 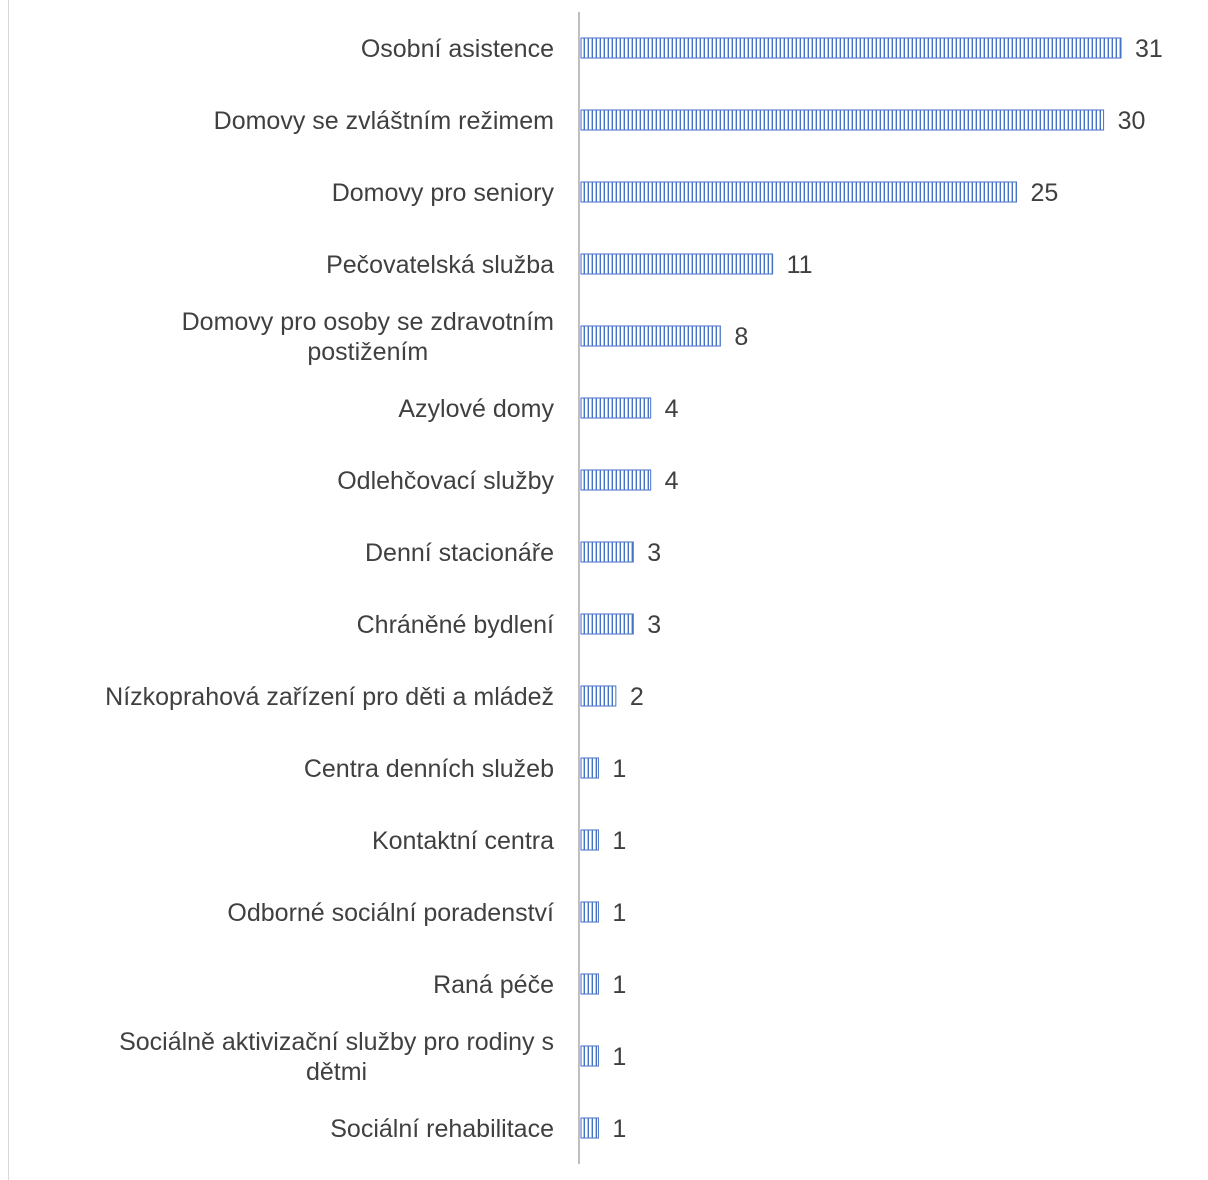 What do you see at coordinates (442, 1129) in the screenshot?
I see `category-label: Sociální rehabilitace` at bounding box center [442, 1129].